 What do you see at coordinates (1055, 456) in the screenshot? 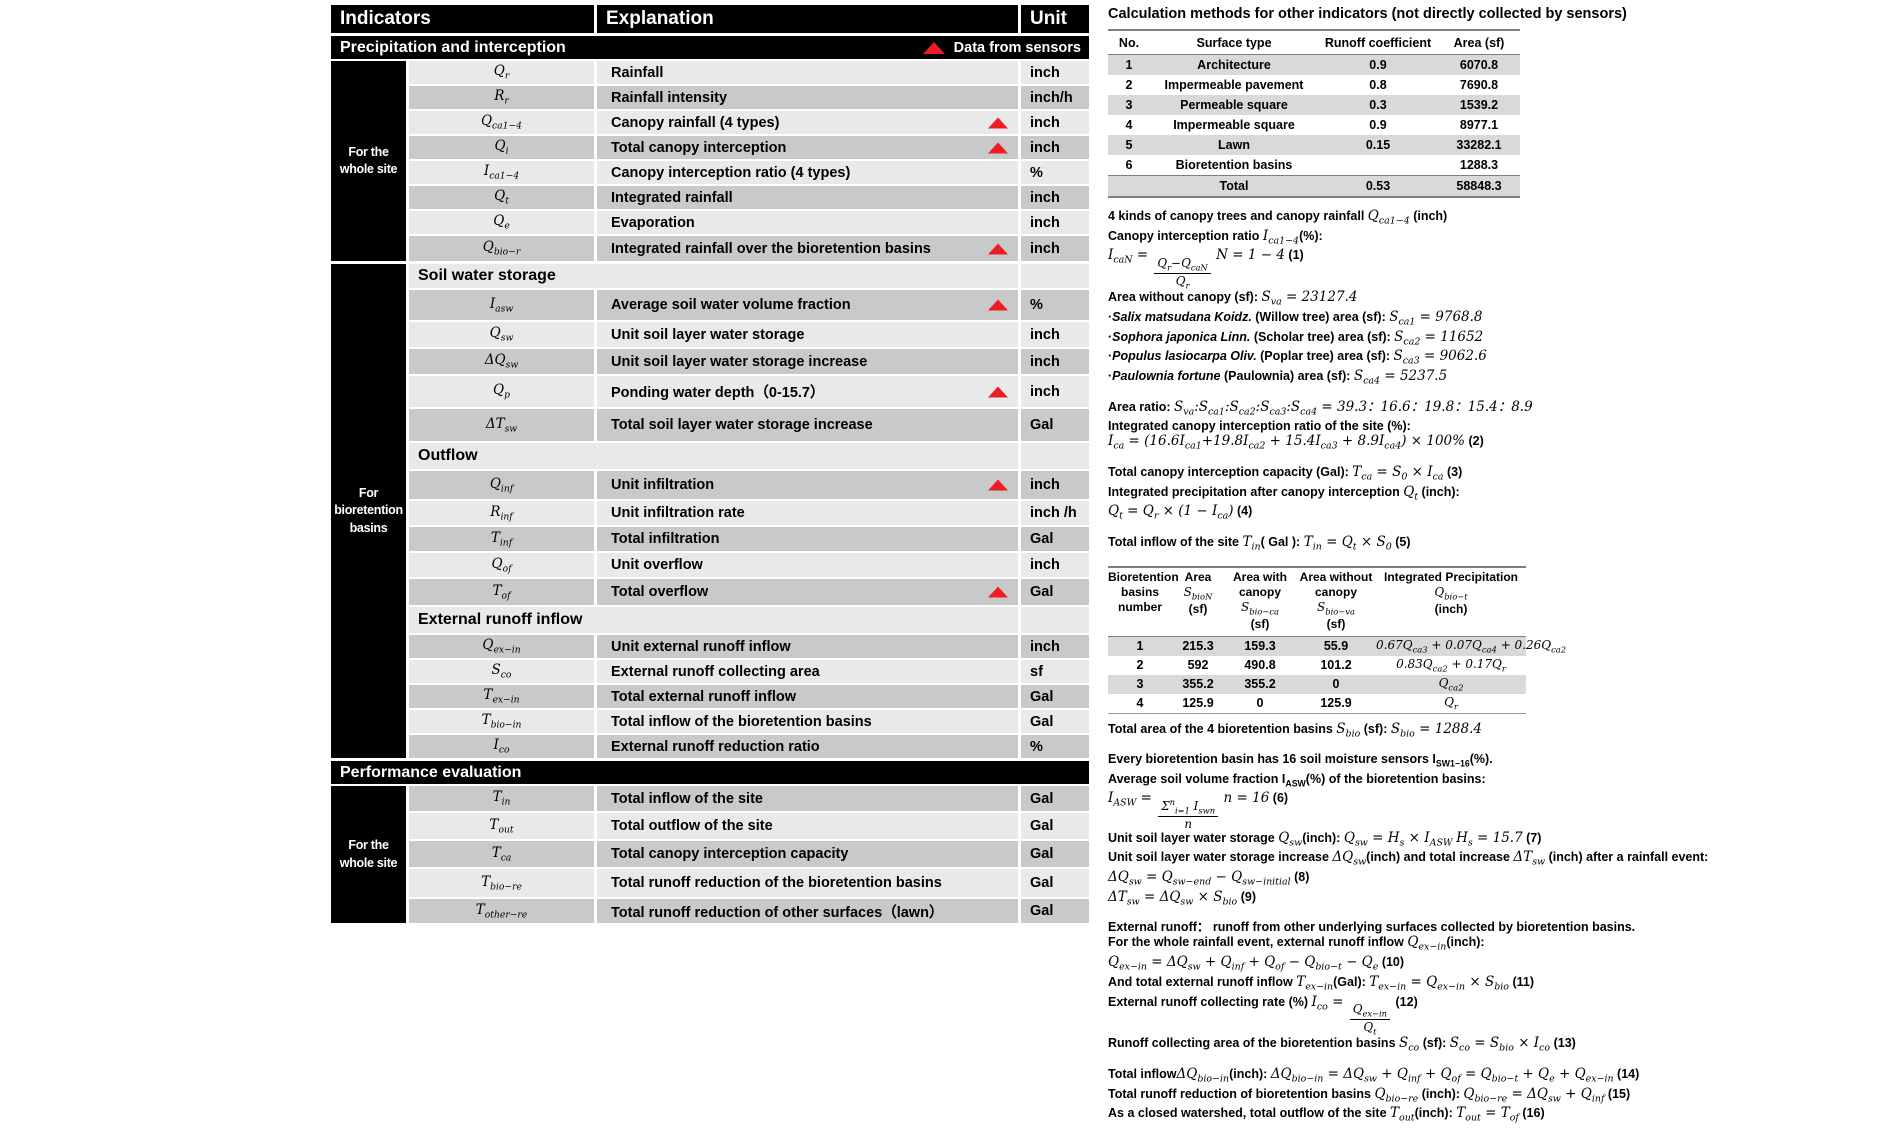
I see `subheader-unit-spacer` at bounding box center [1055, 456].